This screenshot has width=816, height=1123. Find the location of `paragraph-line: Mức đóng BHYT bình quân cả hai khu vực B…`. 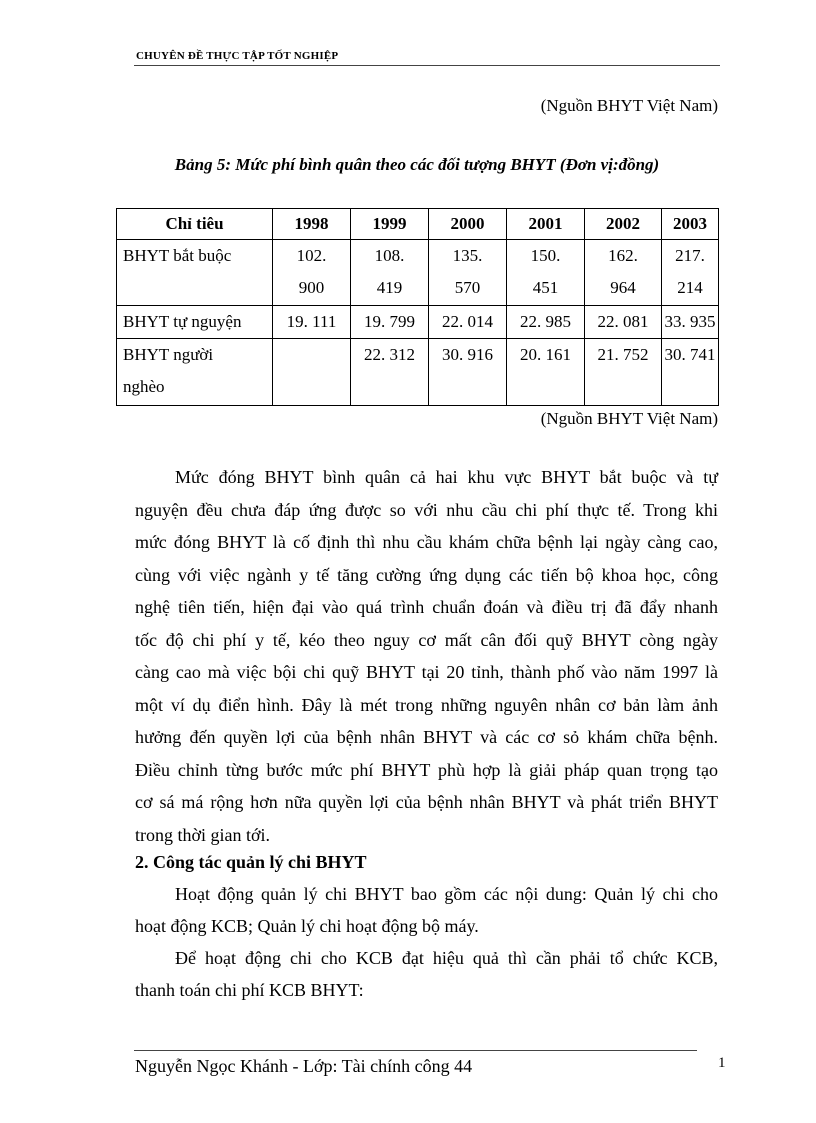

paragraph-line: Mức đóng BHYT bình quân cả hai khu vực B… is located at coordinates (446, 477).